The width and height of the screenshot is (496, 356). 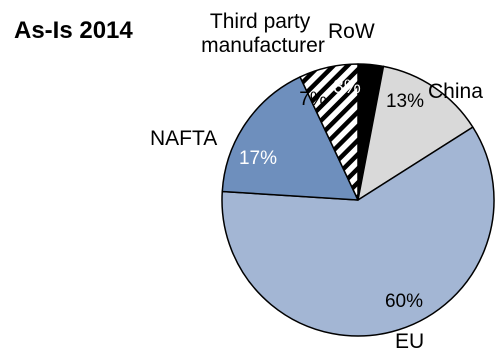 What do you see at coordinates (258, 158) in the screenshot?
I see `slice-label-nafta: 17%` at bounding box center [258, 158].